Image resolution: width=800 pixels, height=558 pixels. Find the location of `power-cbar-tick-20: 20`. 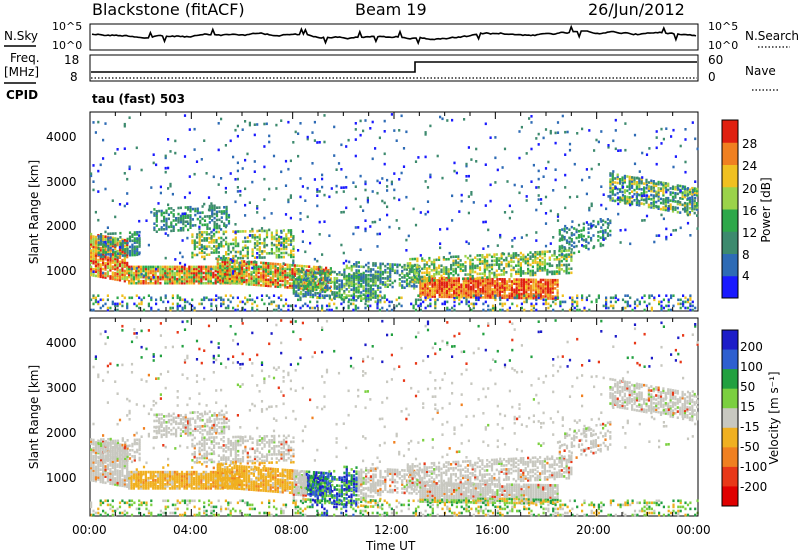

power-cbar-tick-20: 20 is located at coordinates (749, 189).